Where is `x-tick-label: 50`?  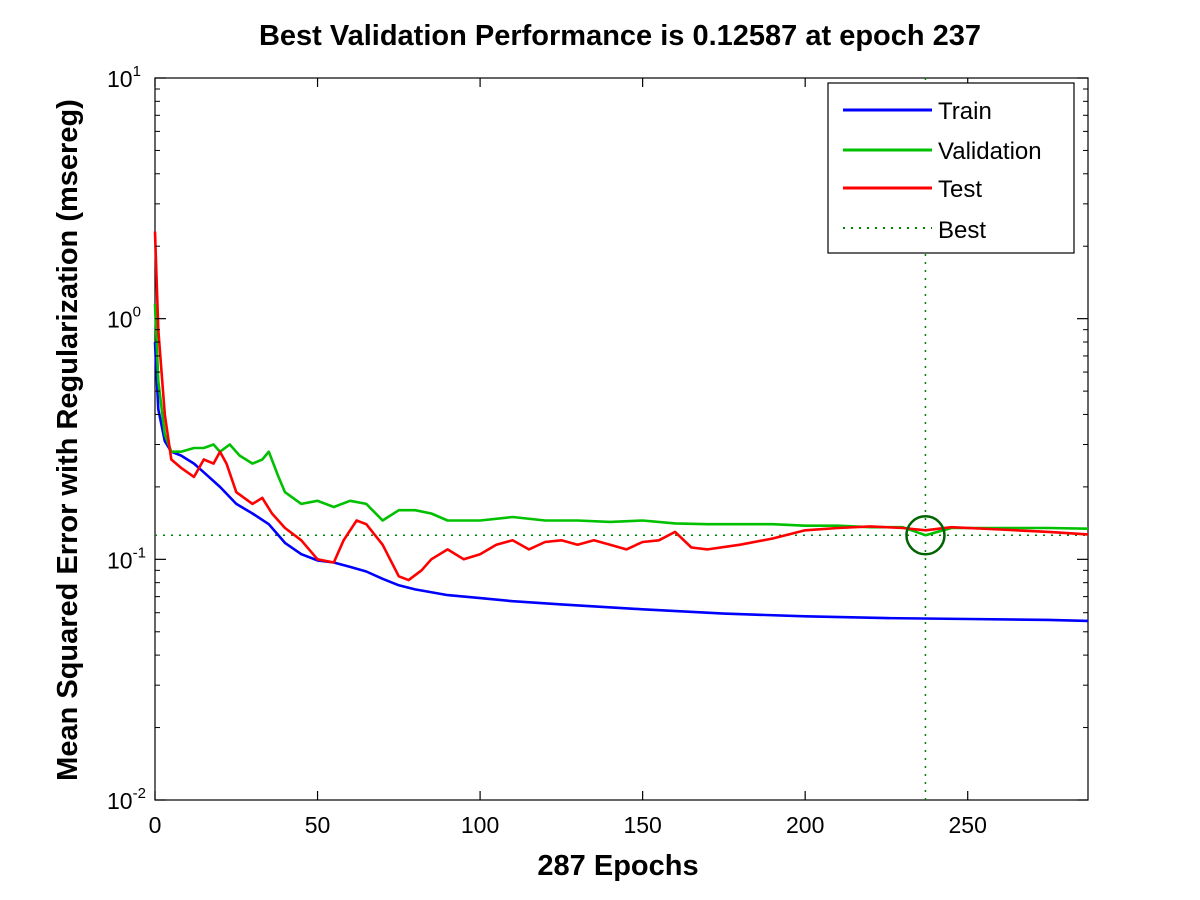
x-tick-label: 50 is located at coordinates (318, 825).